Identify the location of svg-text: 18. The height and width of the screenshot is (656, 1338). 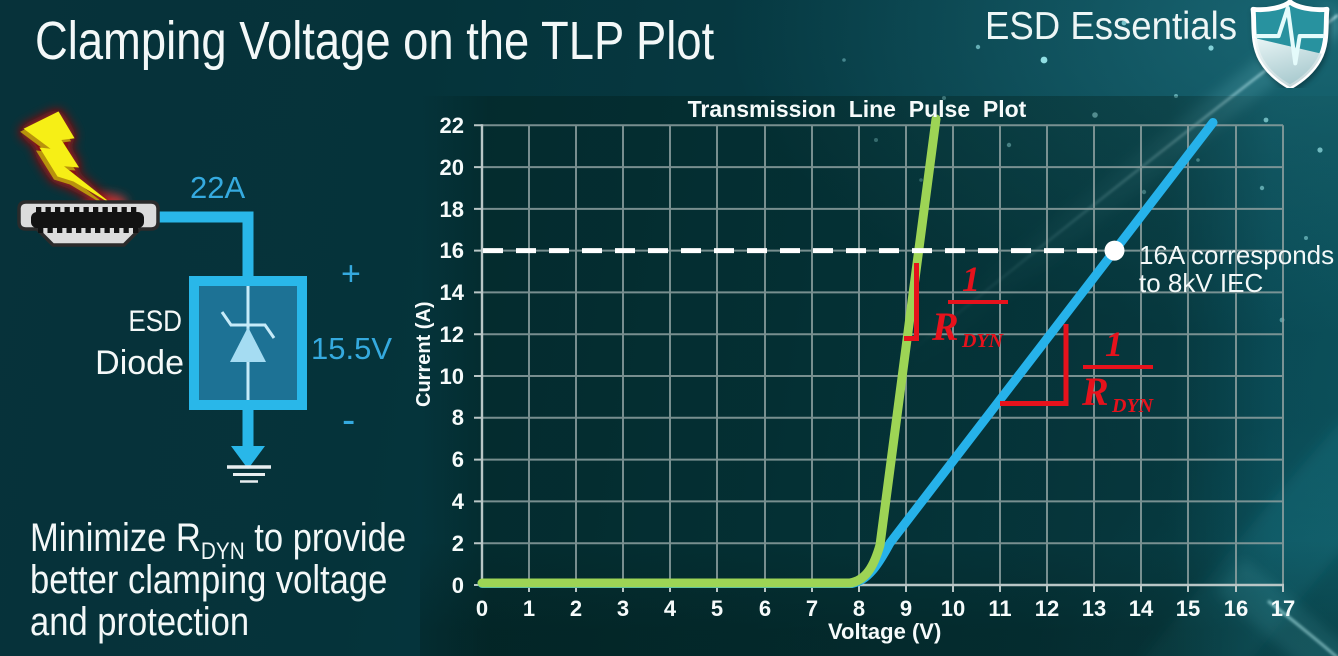
(452, 209).